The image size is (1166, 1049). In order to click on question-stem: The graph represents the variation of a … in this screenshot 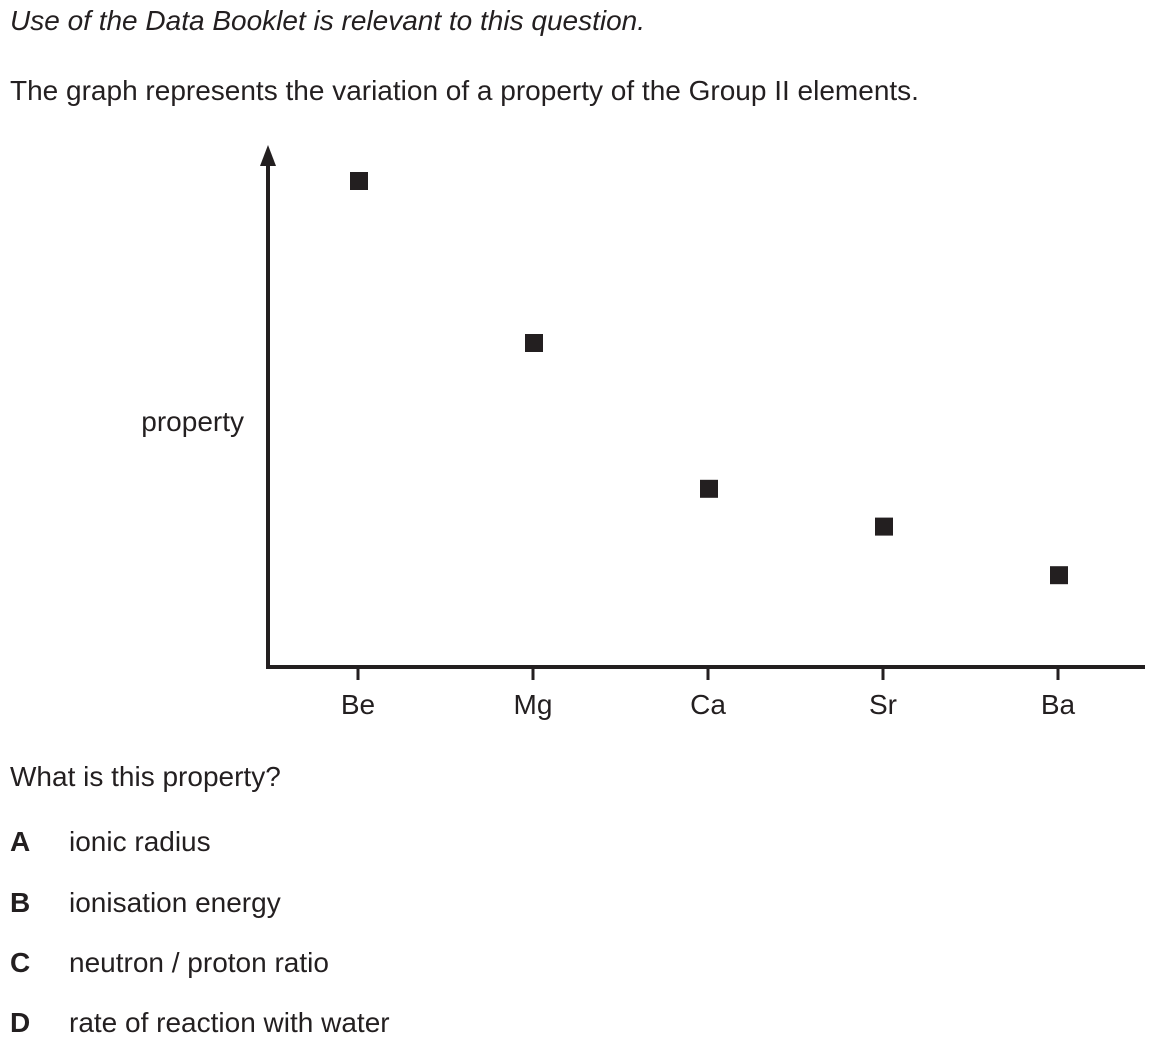, I will do `click(464, 90)`.